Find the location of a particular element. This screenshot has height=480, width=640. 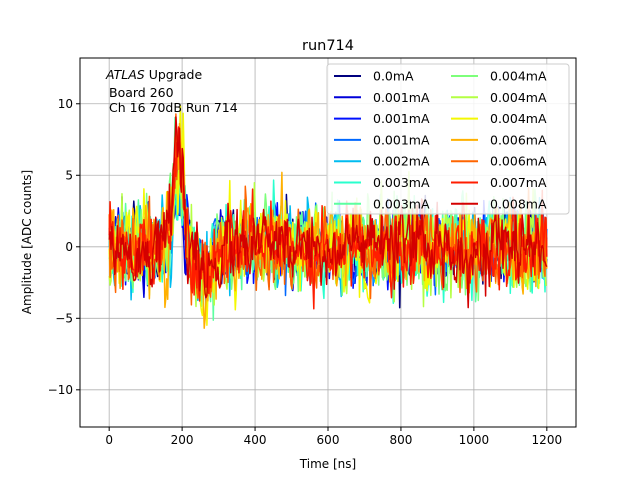

x-tick-label: 600 is located at coordinates (328, 440).